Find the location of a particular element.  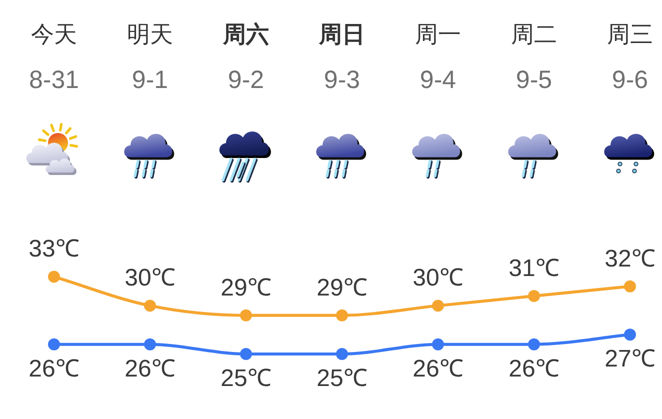

data-label: 32℃ is located at coordinates (630, 258).